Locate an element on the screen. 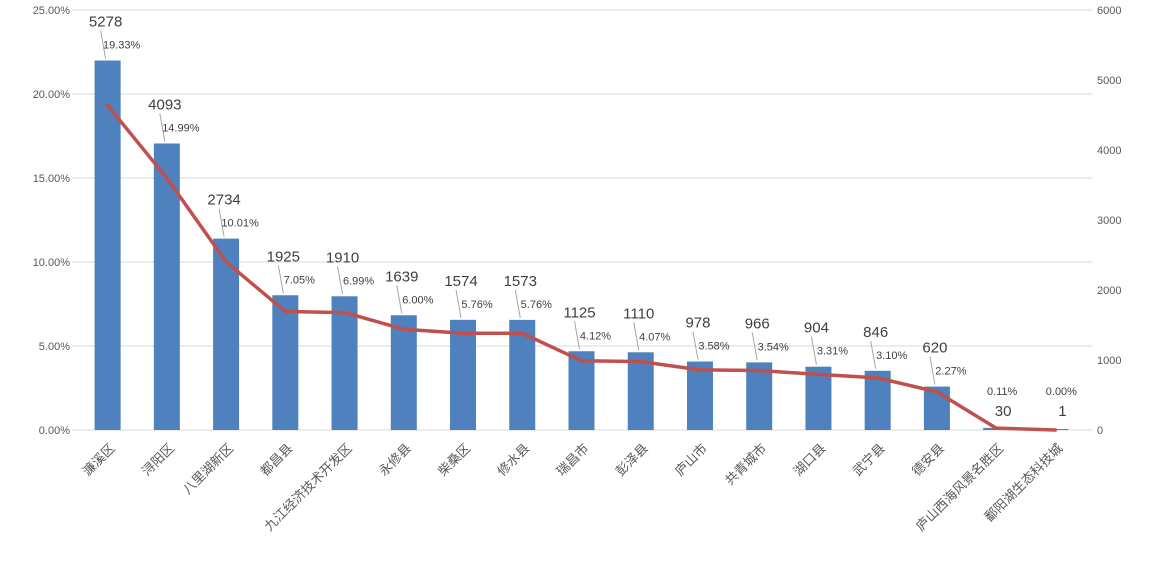  left-axis-tick-label: 20.00% is located at coordinates (52, 95).